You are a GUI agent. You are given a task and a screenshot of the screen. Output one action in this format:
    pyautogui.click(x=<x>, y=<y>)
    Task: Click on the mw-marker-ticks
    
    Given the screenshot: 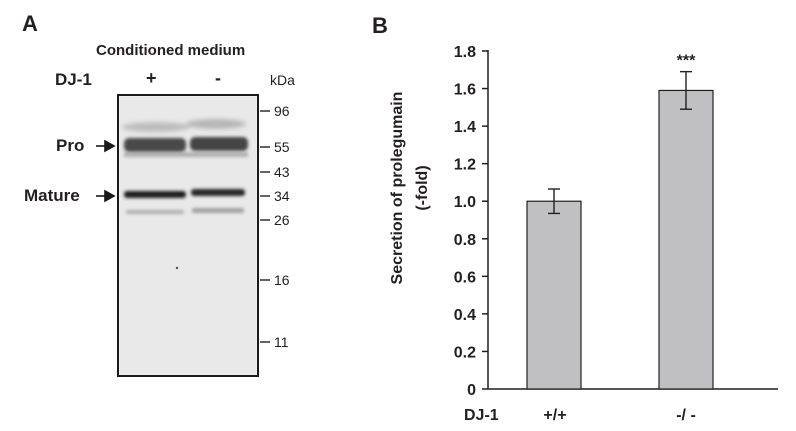 What is the action you would take?
    pyautogui.click(x=265, y=226)
    